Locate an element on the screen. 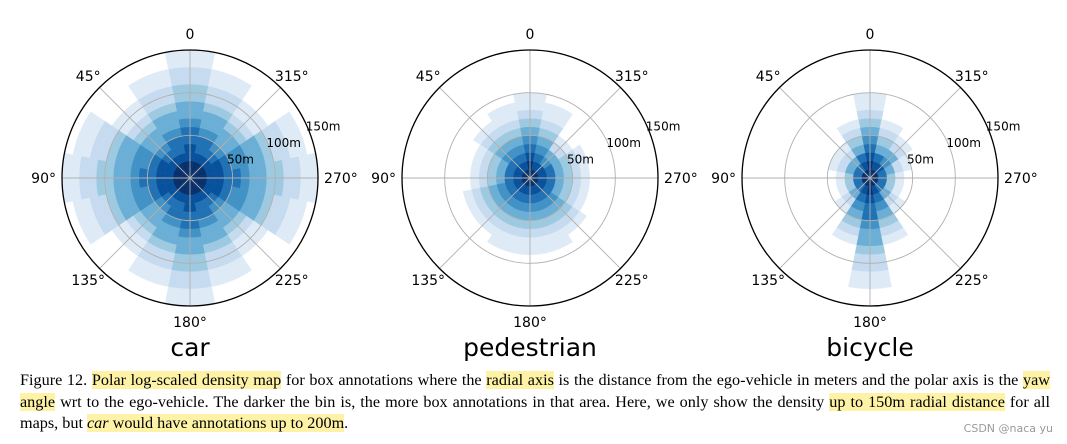  caption-text-4: for all maps, but is located at coordinates (535, 412).